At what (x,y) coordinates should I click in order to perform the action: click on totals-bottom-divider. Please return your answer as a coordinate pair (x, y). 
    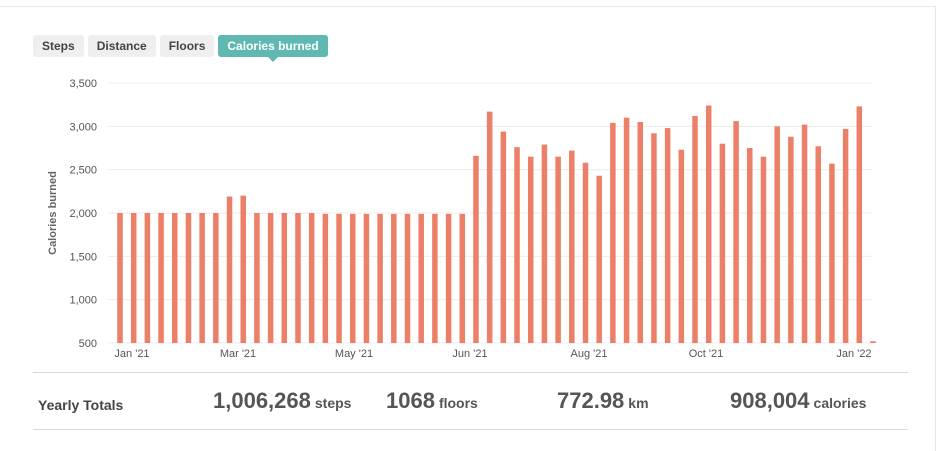
    Looking at the image, I should click on (470, 429).